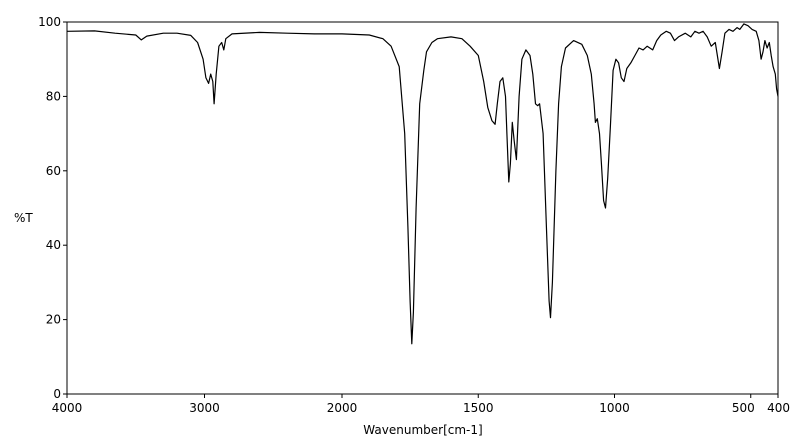 The height and width of the screenshot is (441, 800). What do you see at coordinates (743, 408) in the screenshot?
I see `x-tick-label: 500` at bounding box center [743, 408].